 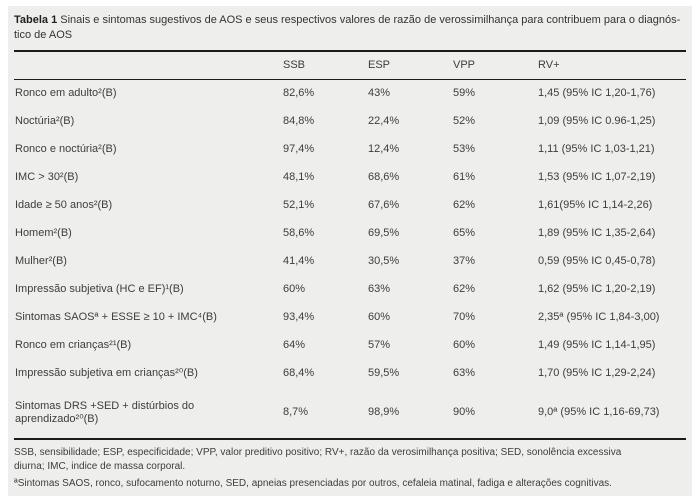 What do you see at coordinates (384, 204) in the screenshot?
I see `esp-value: 67,6%` at bounding box center [384, 204].